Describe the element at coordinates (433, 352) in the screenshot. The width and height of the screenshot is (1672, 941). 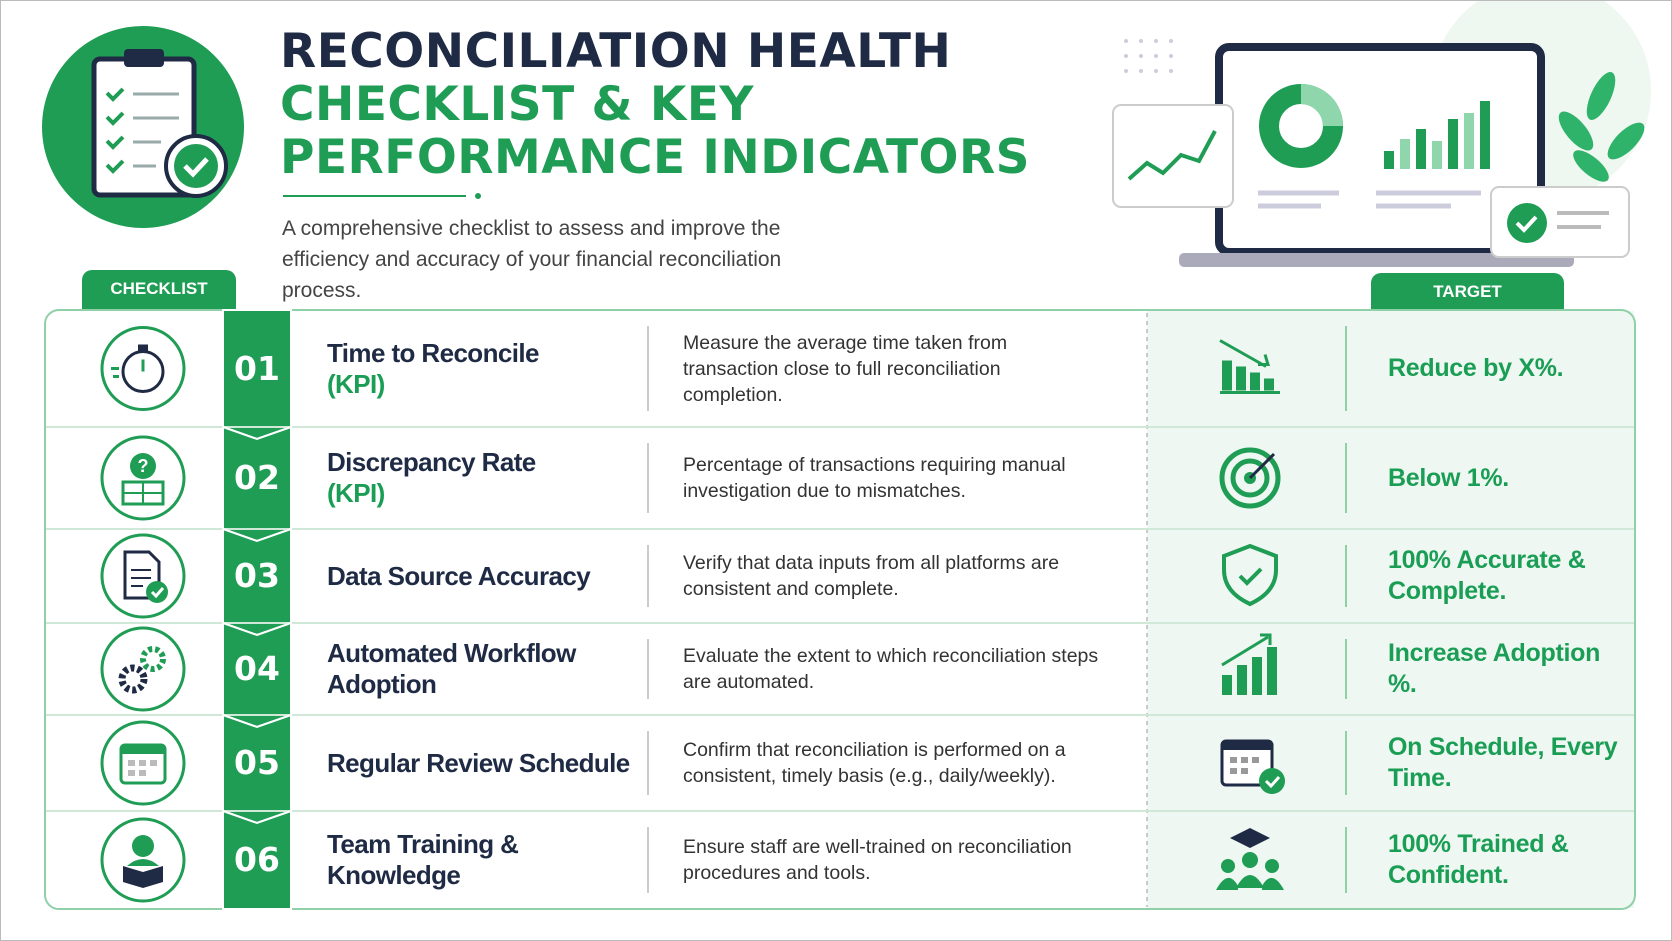
I see `row-title-text: Time to Reconcile` at that location.